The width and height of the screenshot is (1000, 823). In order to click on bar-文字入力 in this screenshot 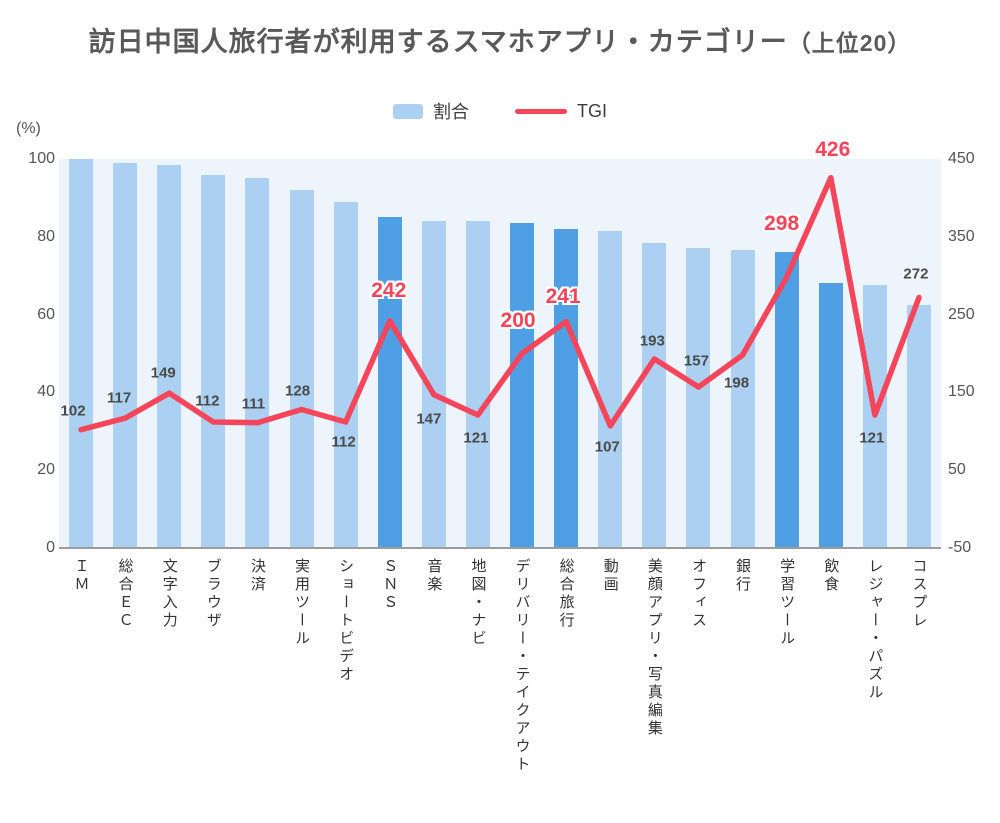, I will do `click(169, 356)`.